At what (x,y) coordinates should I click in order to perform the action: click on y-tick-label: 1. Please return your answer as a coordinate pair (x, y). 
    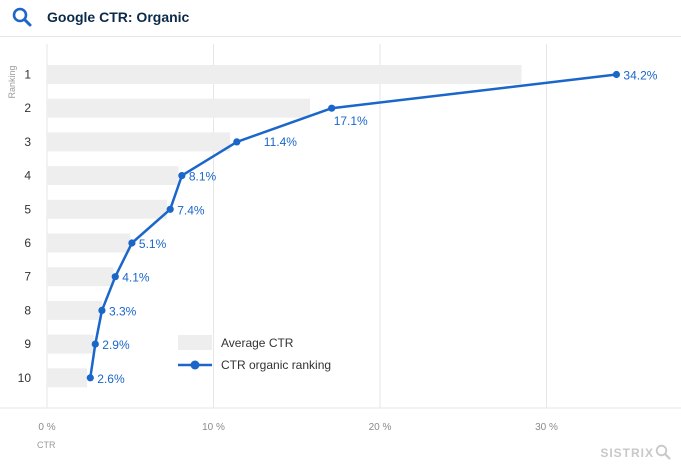
    Looking at the image, I should click on (27, 75).